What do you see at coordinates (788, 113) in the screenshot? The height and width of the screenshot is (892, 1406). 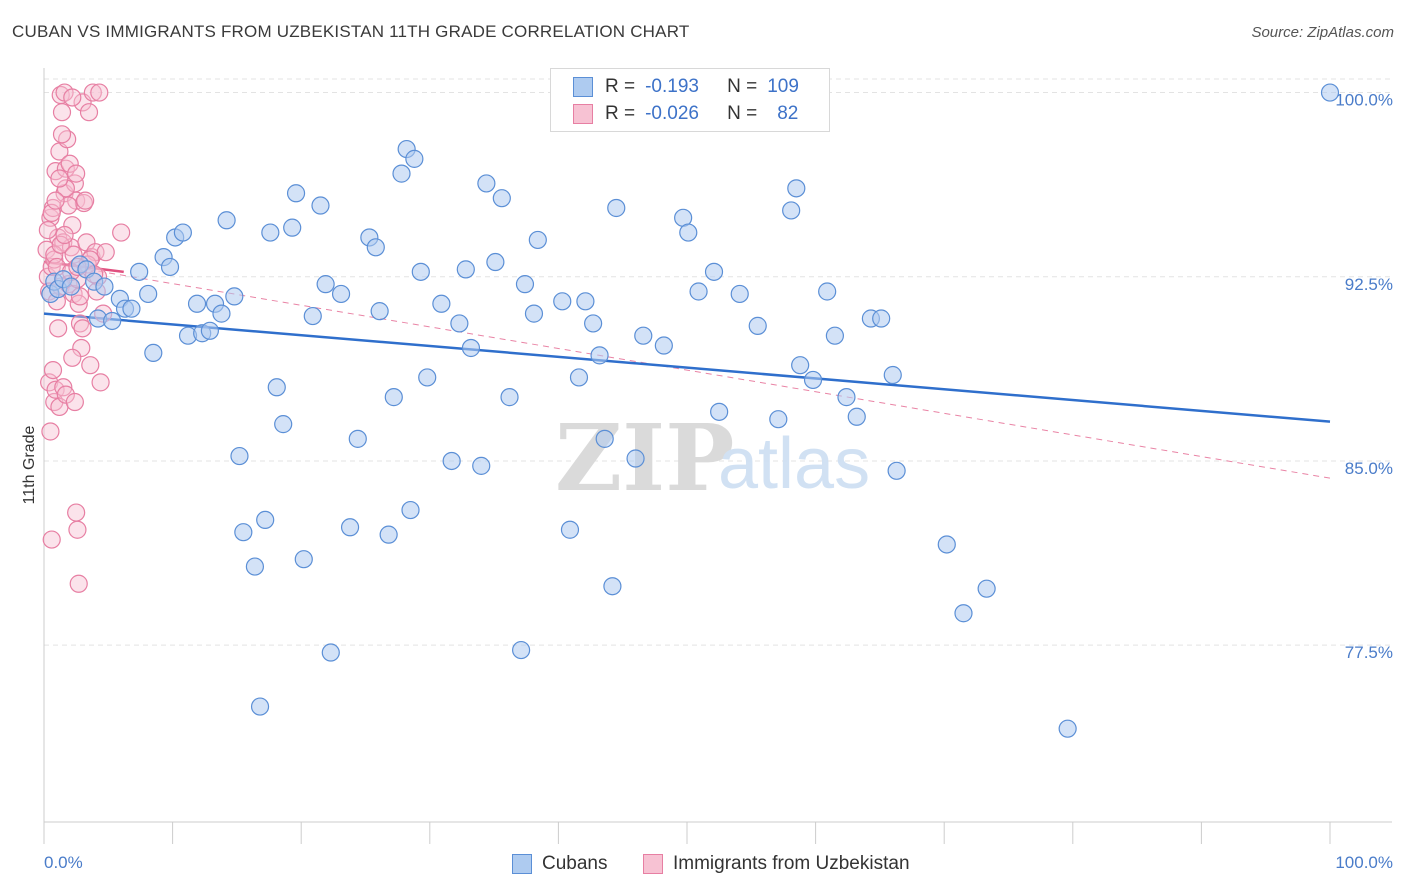 I see `legend-n-value: 82` at bounding box center [788, 113].